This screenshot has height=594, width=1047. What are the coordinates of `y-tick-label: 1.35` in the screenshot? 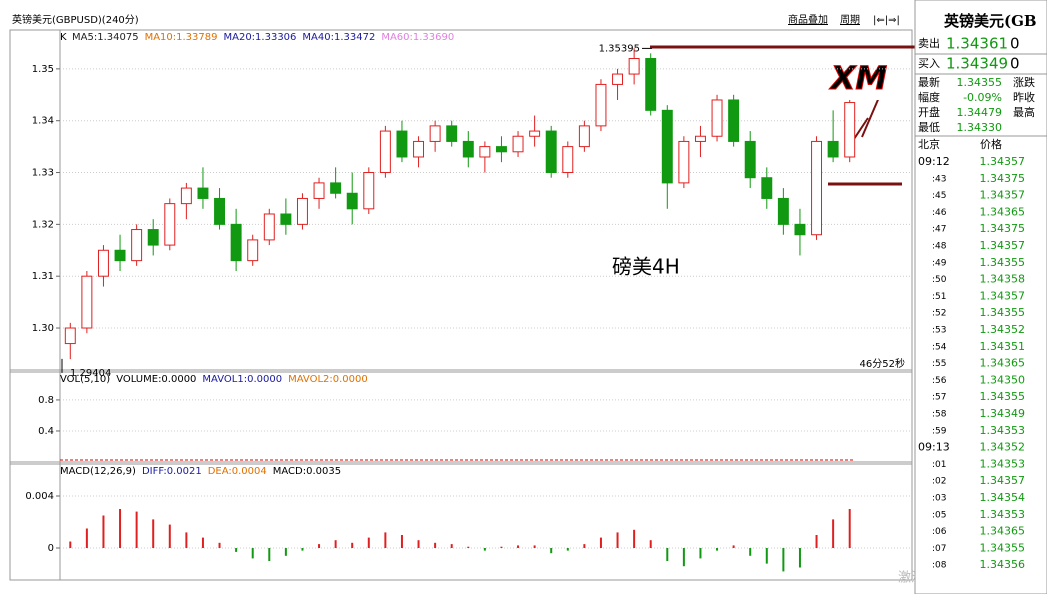 It's located at (43, 69).